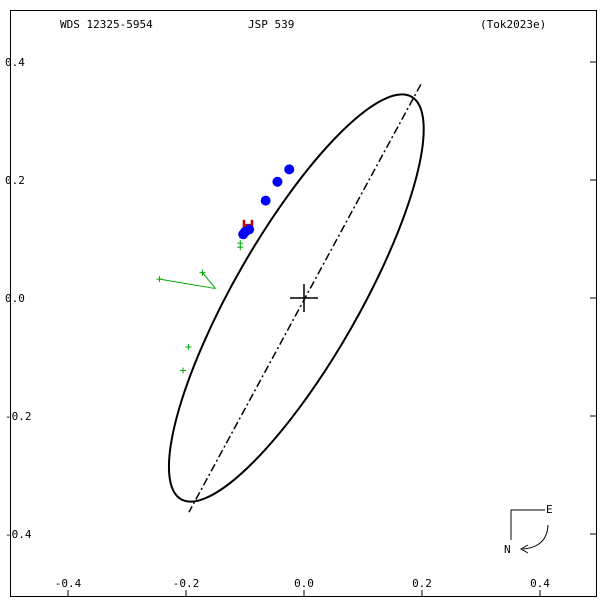  I want to click on x-tick-label: -0.4, so click(68, 583).